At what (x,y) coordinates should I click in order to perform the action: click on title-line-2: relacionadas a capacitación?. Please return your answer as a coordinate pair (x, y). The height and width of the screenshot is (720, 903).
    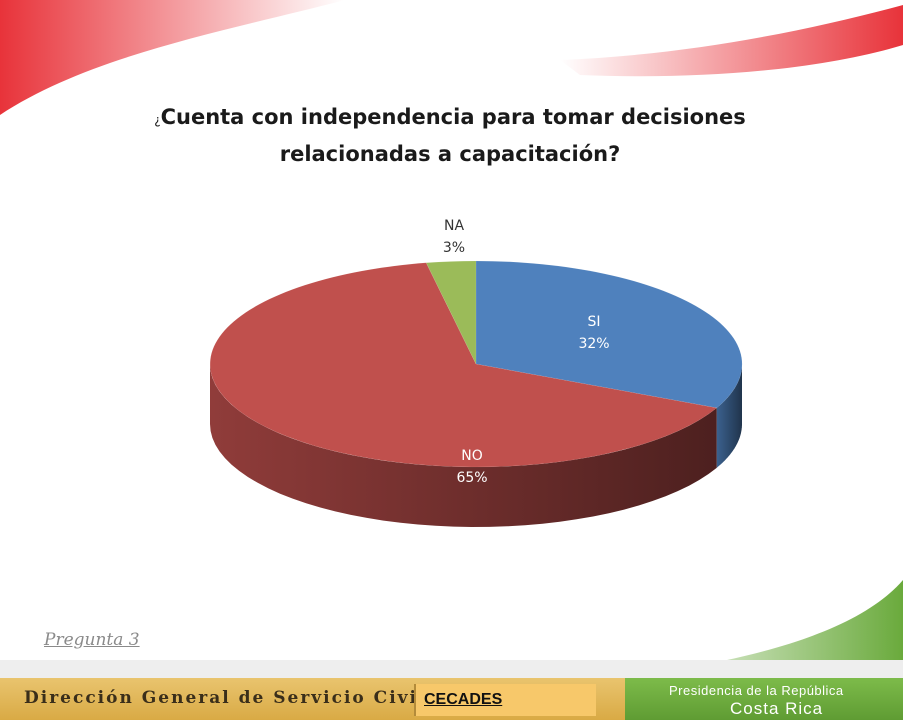
    Looking at the image, I should click on (450, 154).